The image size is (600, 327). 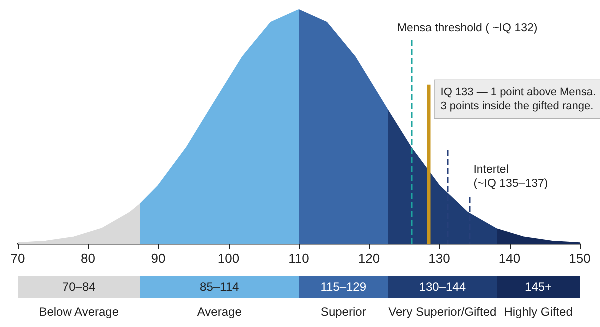 I want to click on text: 70–84, so click(x=79, y=287).